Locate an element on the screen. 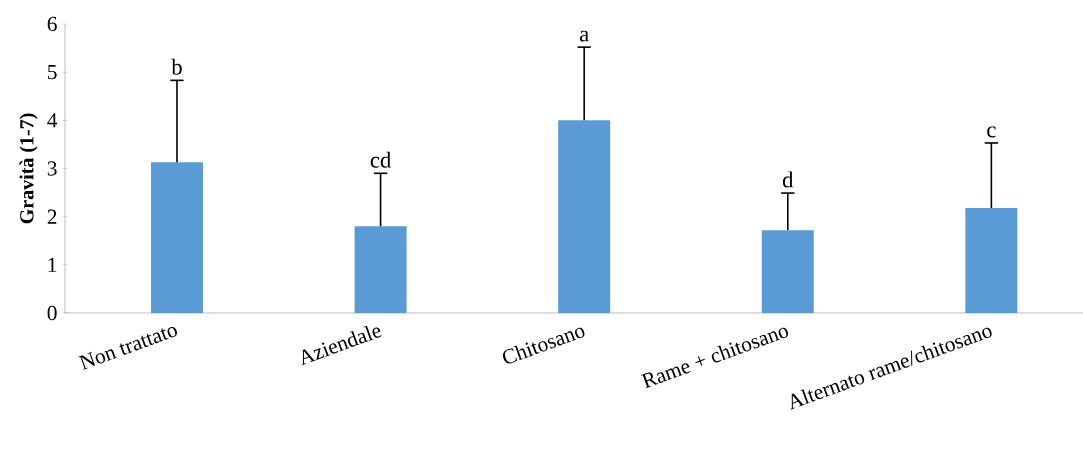 This screenshot has width=1083, height=456. y-axis-title: Gravità (1-7) is located at coordinates (28, 168).